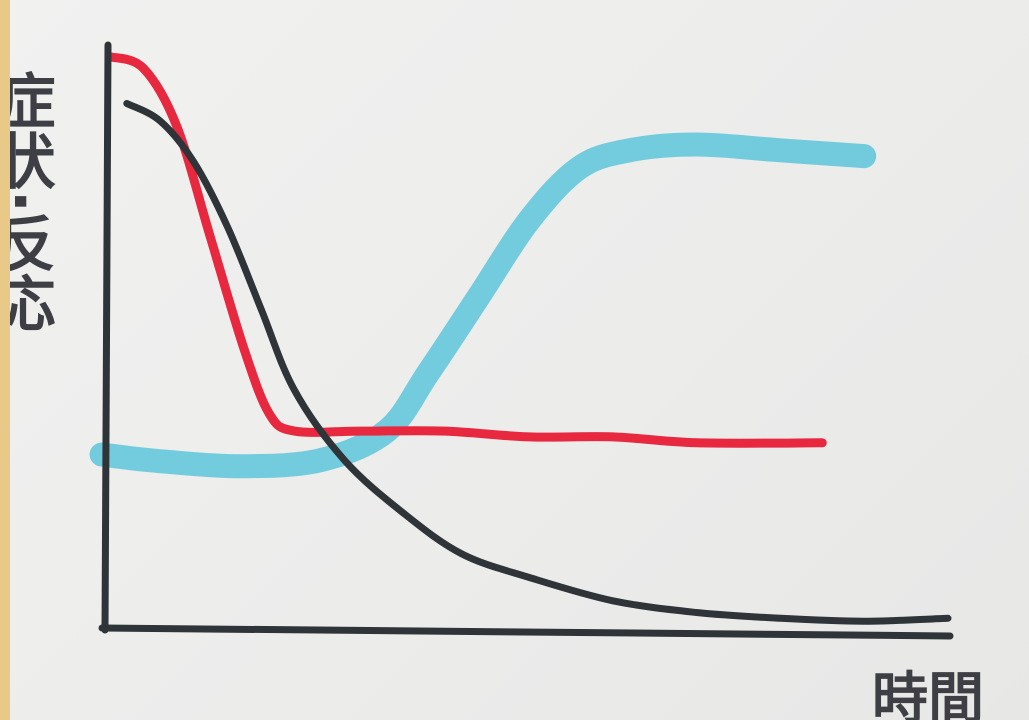  I want to click on x-axis, so click(526, 632).